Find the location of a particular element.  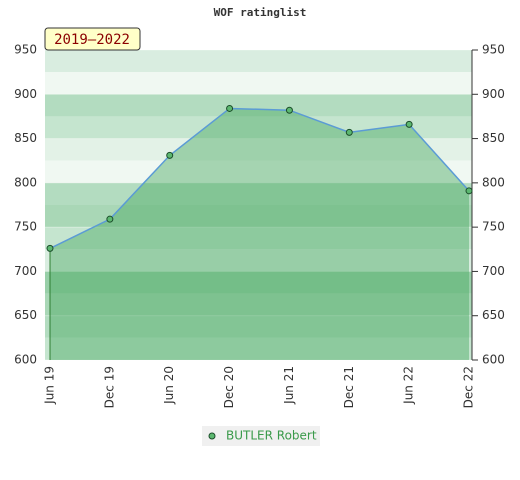

y2-tick-label: 850 is located at coordinates (493, 138).